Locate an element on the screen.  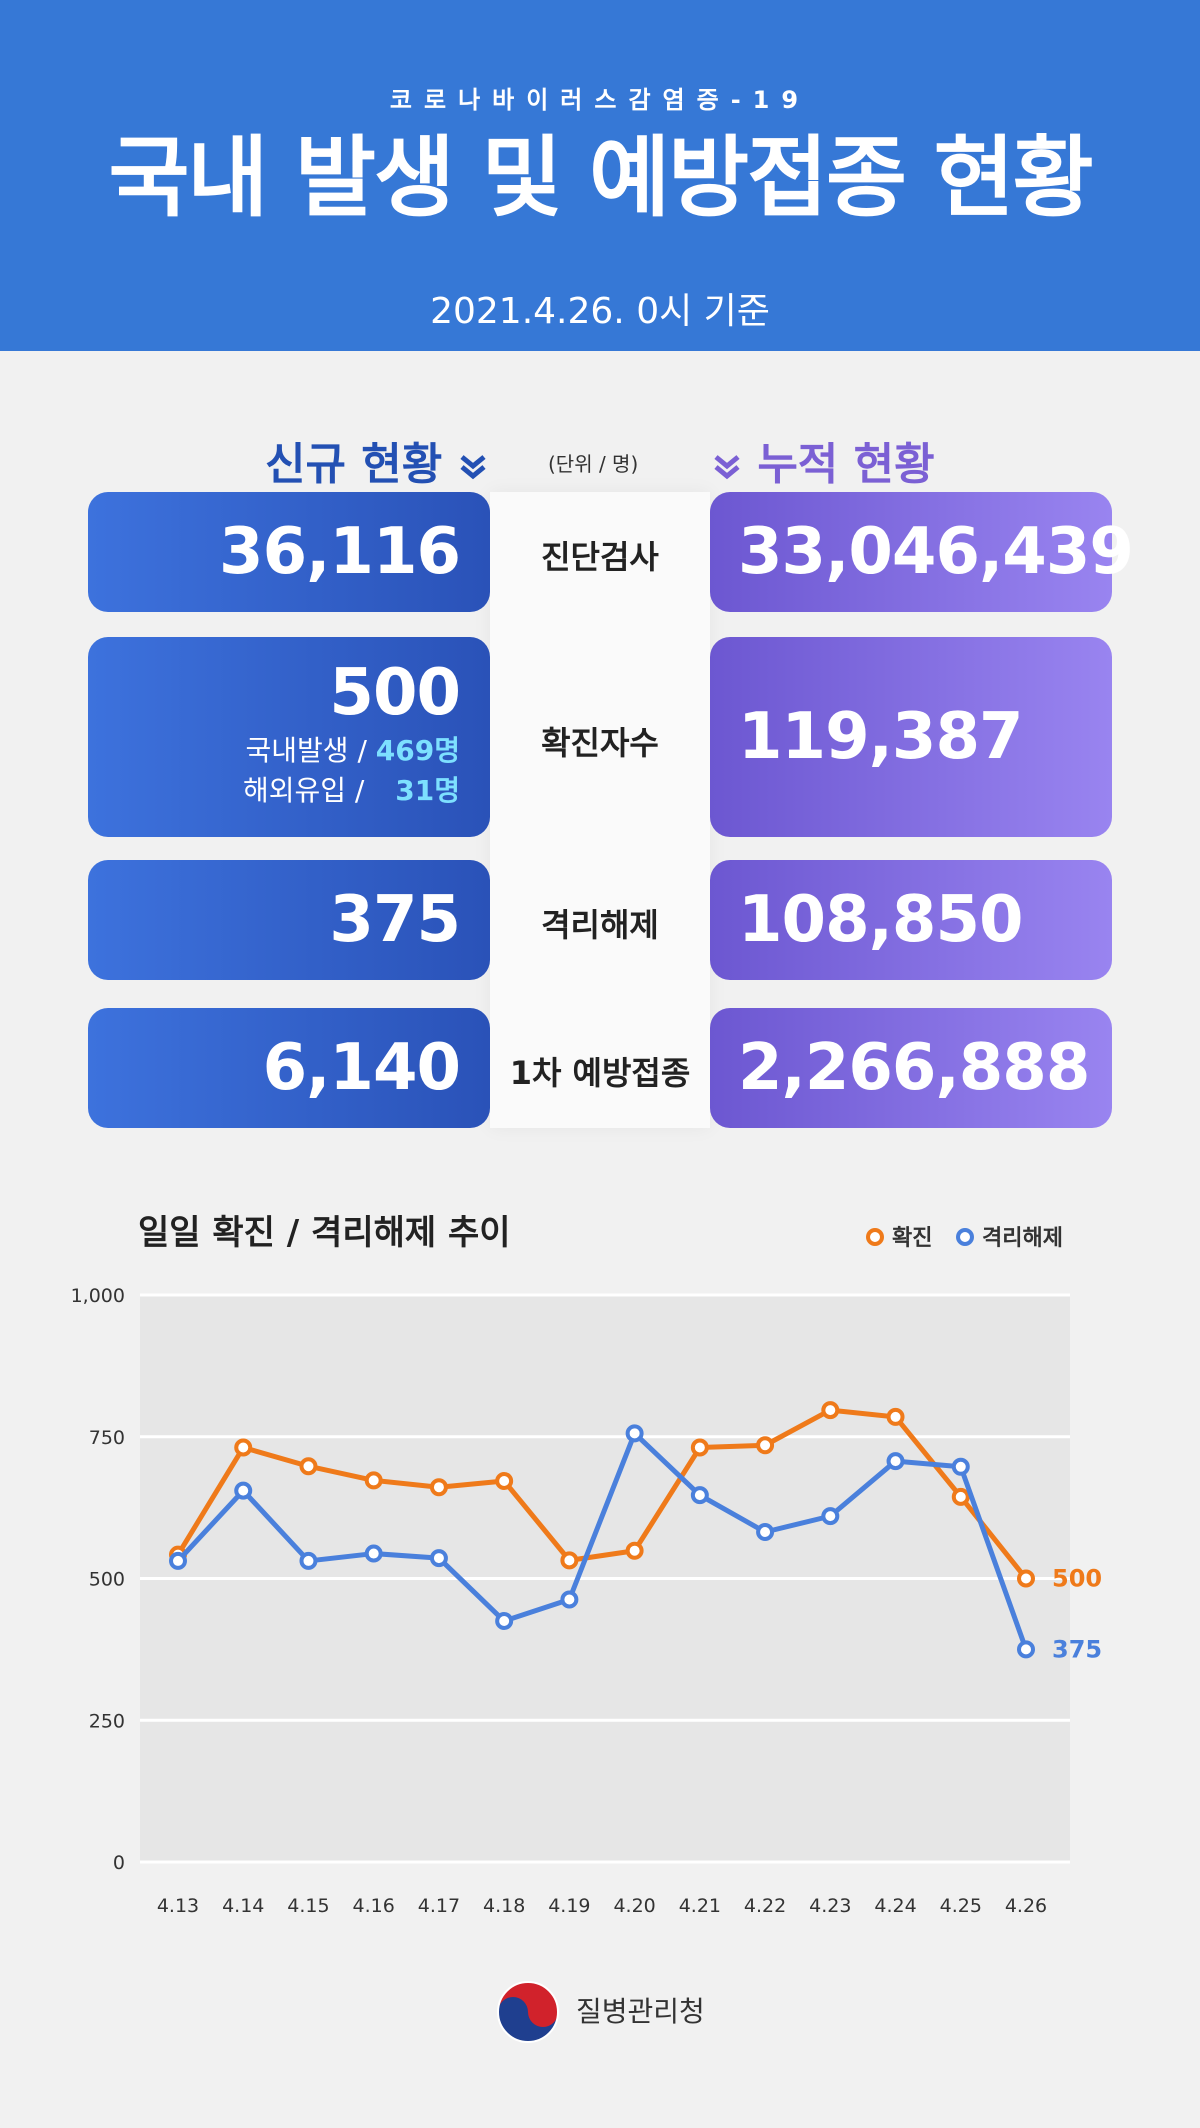
tests-label: 진단검사 is located at coordinates (600, 557).